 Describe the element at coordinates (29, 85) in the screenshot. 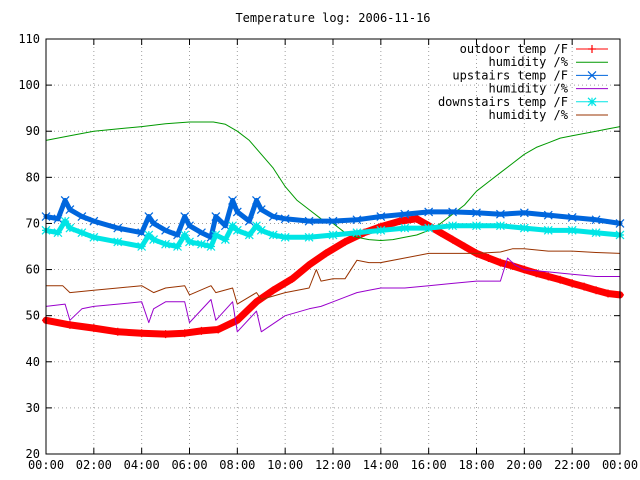

I see `y-tick-label: 100` at that location.